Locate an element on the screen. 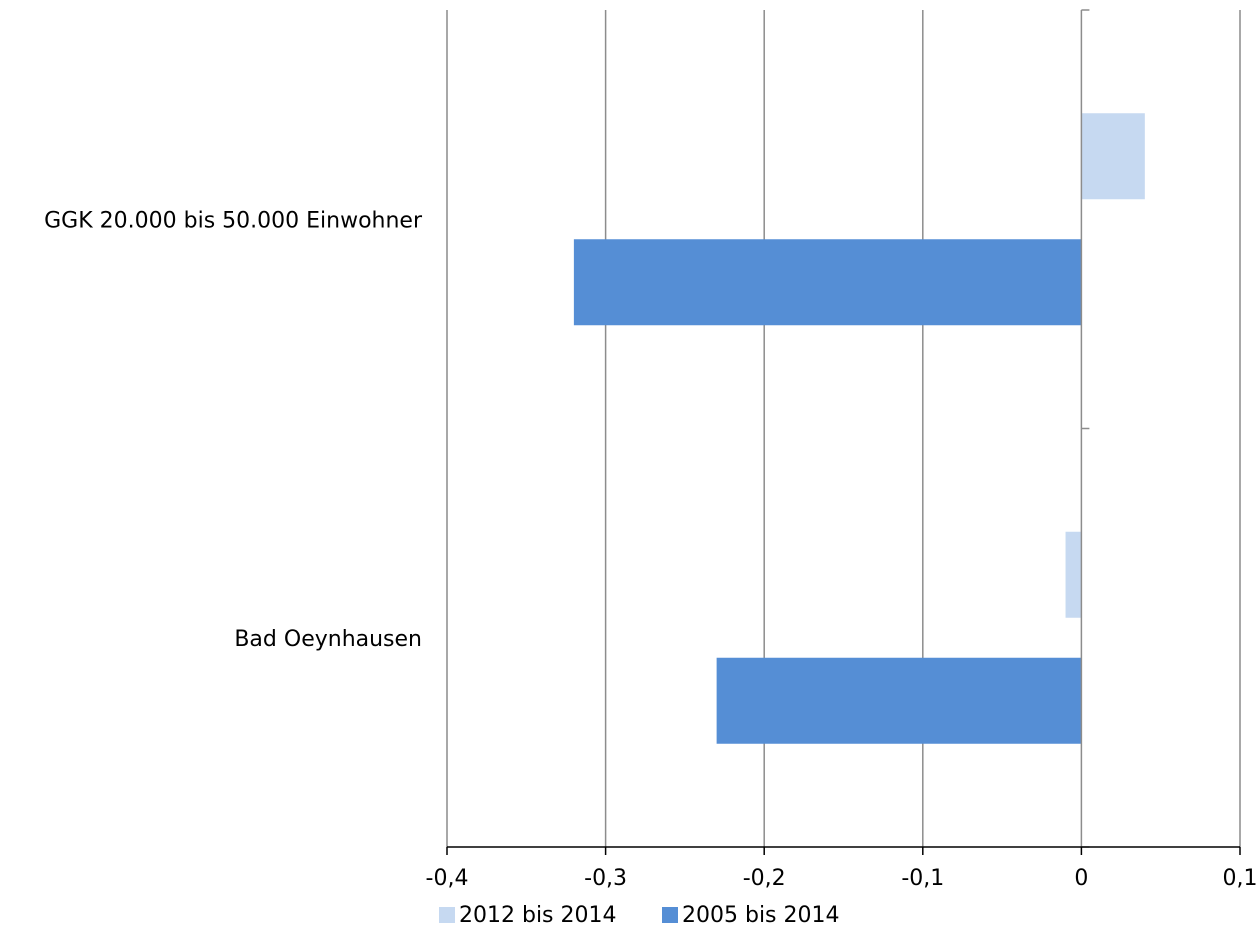 The image size is (1259, 949). category-label: Bad Oeynhausen is located at coordinates (328, 639).